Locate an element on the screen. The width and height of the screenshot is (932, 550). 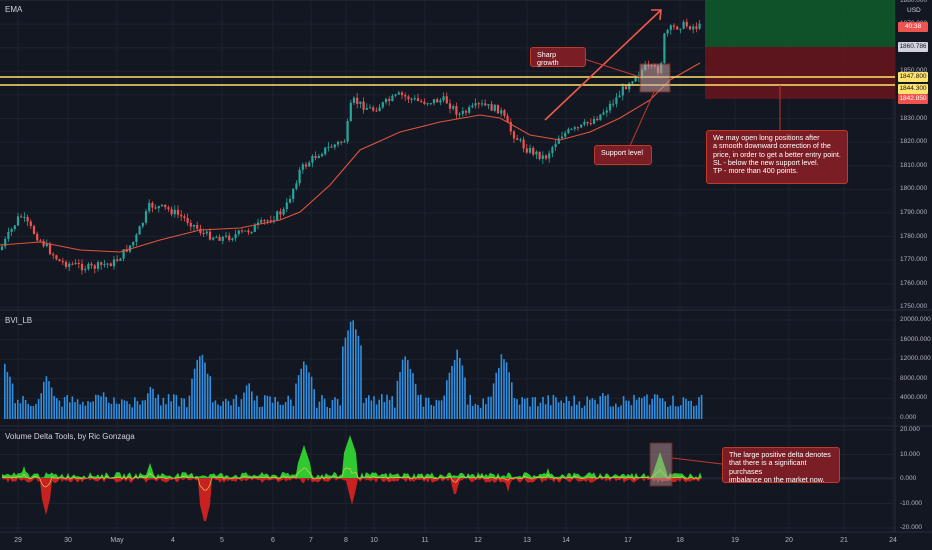
date-tick-label: 19 is located at coordinates (735, 540).